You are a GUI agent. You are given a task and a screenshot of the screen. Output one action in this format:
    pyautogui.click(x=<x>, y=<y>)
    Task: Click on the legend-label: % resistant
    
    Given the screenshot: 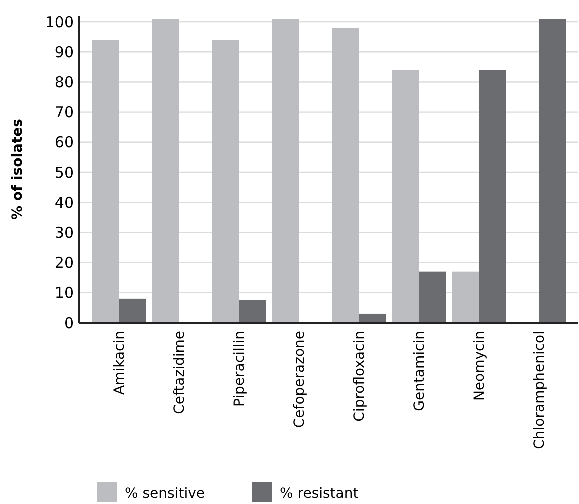 What is the action you would take?
    pyautogui.click(x=320, y=494)
    